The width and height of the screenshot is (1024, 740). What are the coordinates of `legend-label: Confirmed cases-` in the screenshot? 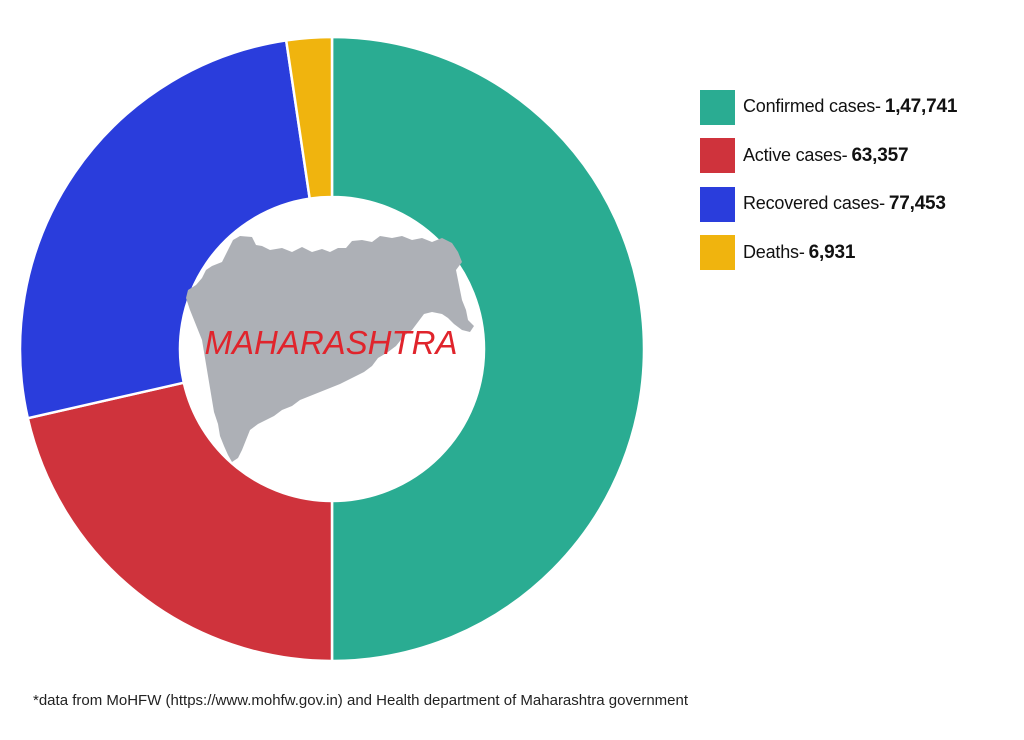 It's located at (812, 106).